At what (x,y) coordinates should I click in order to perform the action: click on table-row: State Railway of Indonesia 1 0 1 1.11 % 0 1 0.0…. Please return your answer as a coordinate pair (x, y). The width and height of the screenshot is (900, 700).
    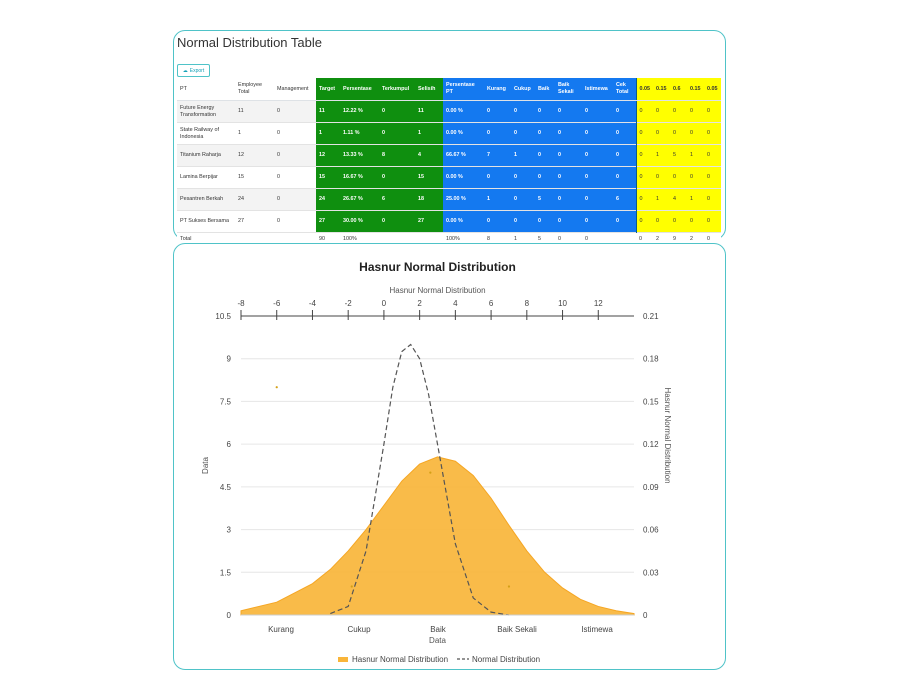
    Looking at the image, I should click on (449, 133).